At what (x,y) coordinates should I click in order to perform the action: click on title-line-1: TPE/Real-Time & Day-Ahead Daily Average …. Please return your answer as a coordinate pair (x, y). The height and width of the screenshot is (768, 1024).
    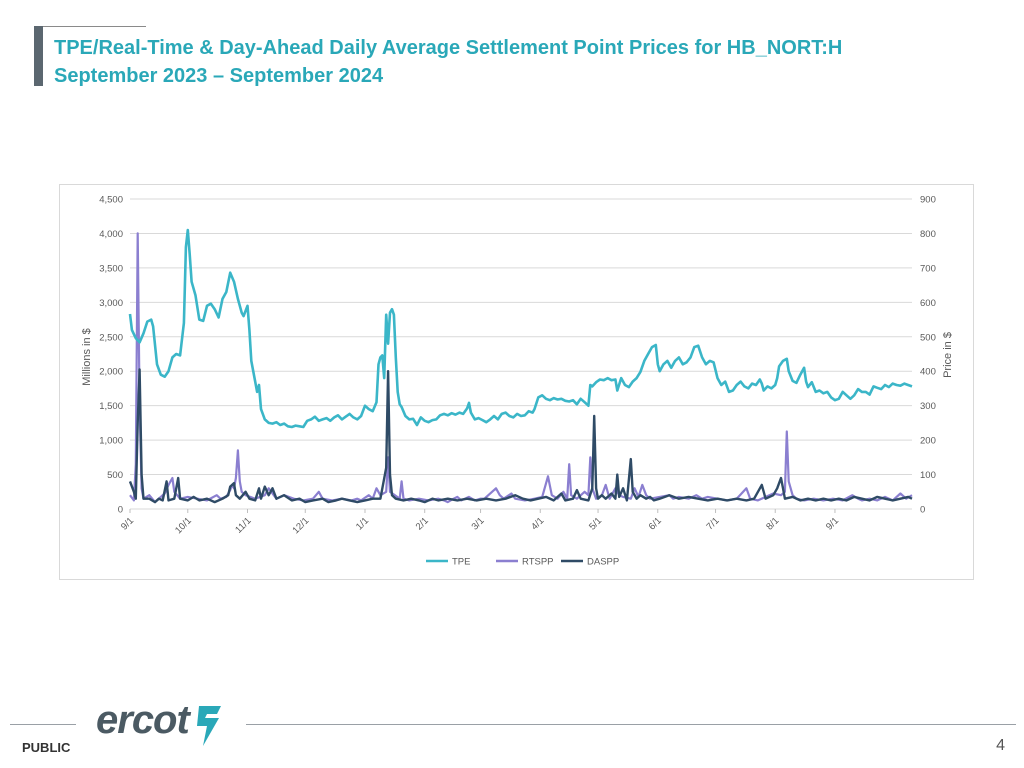
    Looking at the image, I should click on (448, 48).